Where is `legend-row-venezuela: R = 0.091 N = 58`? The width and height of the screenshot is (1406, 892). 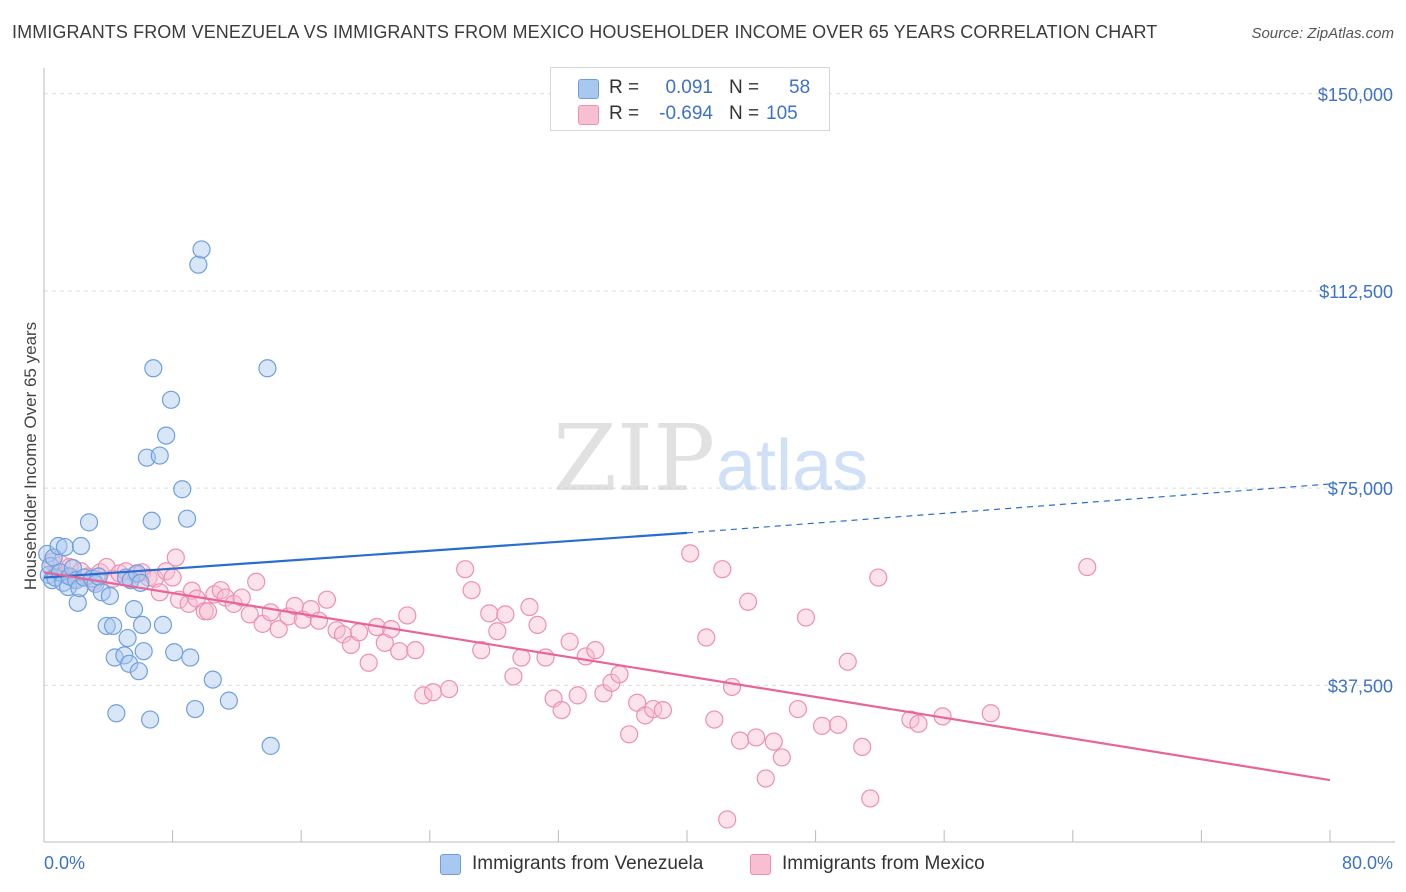 legend-row-venezuela: R = 0.091 N = 58 is located at coordinates (690, 88).